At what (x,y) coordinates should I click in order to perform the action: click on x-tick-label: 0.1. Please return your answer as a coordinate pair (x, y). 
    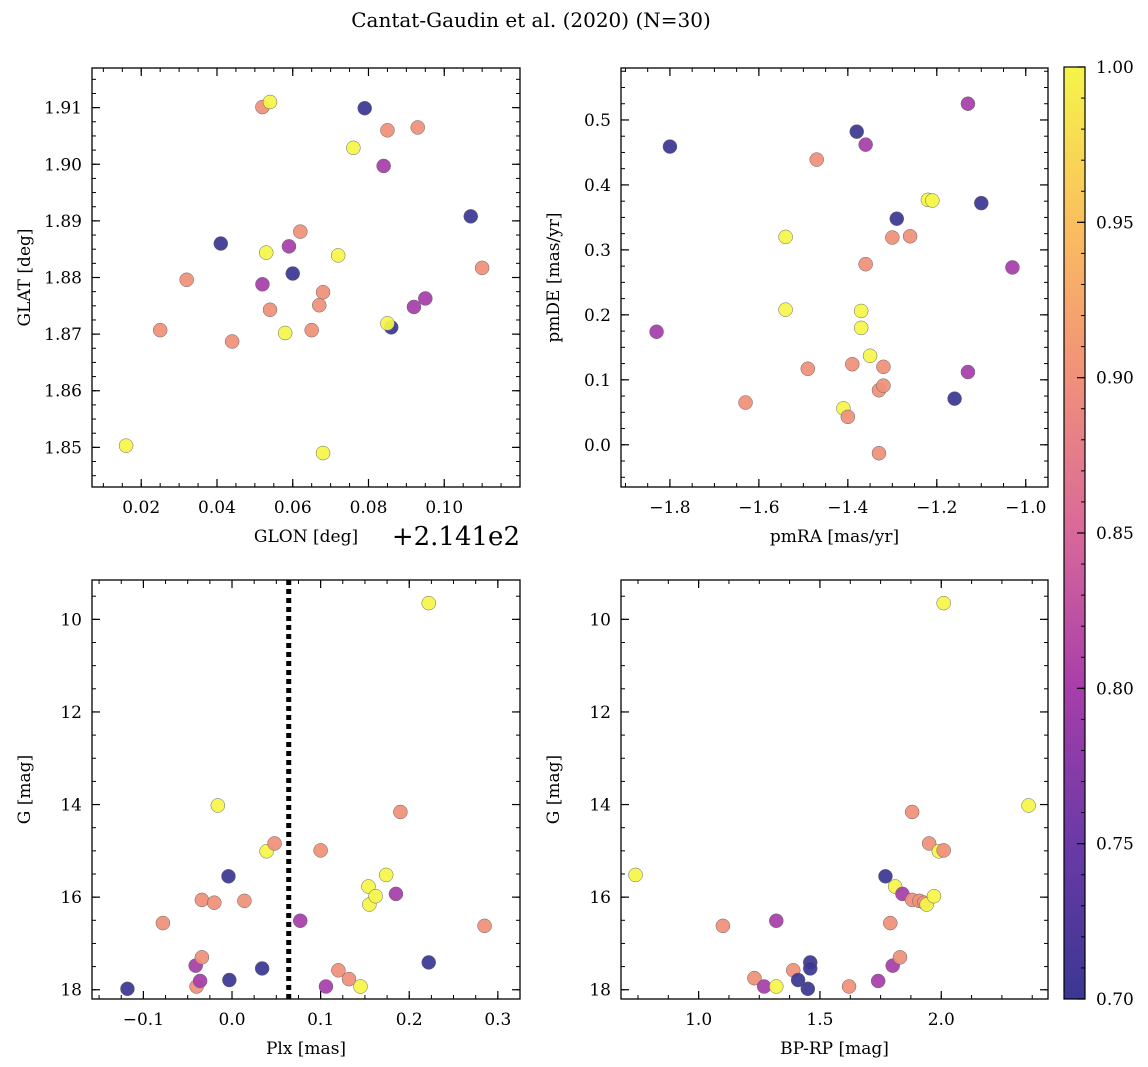
    Looking at the image, I should click on (320, 1020).